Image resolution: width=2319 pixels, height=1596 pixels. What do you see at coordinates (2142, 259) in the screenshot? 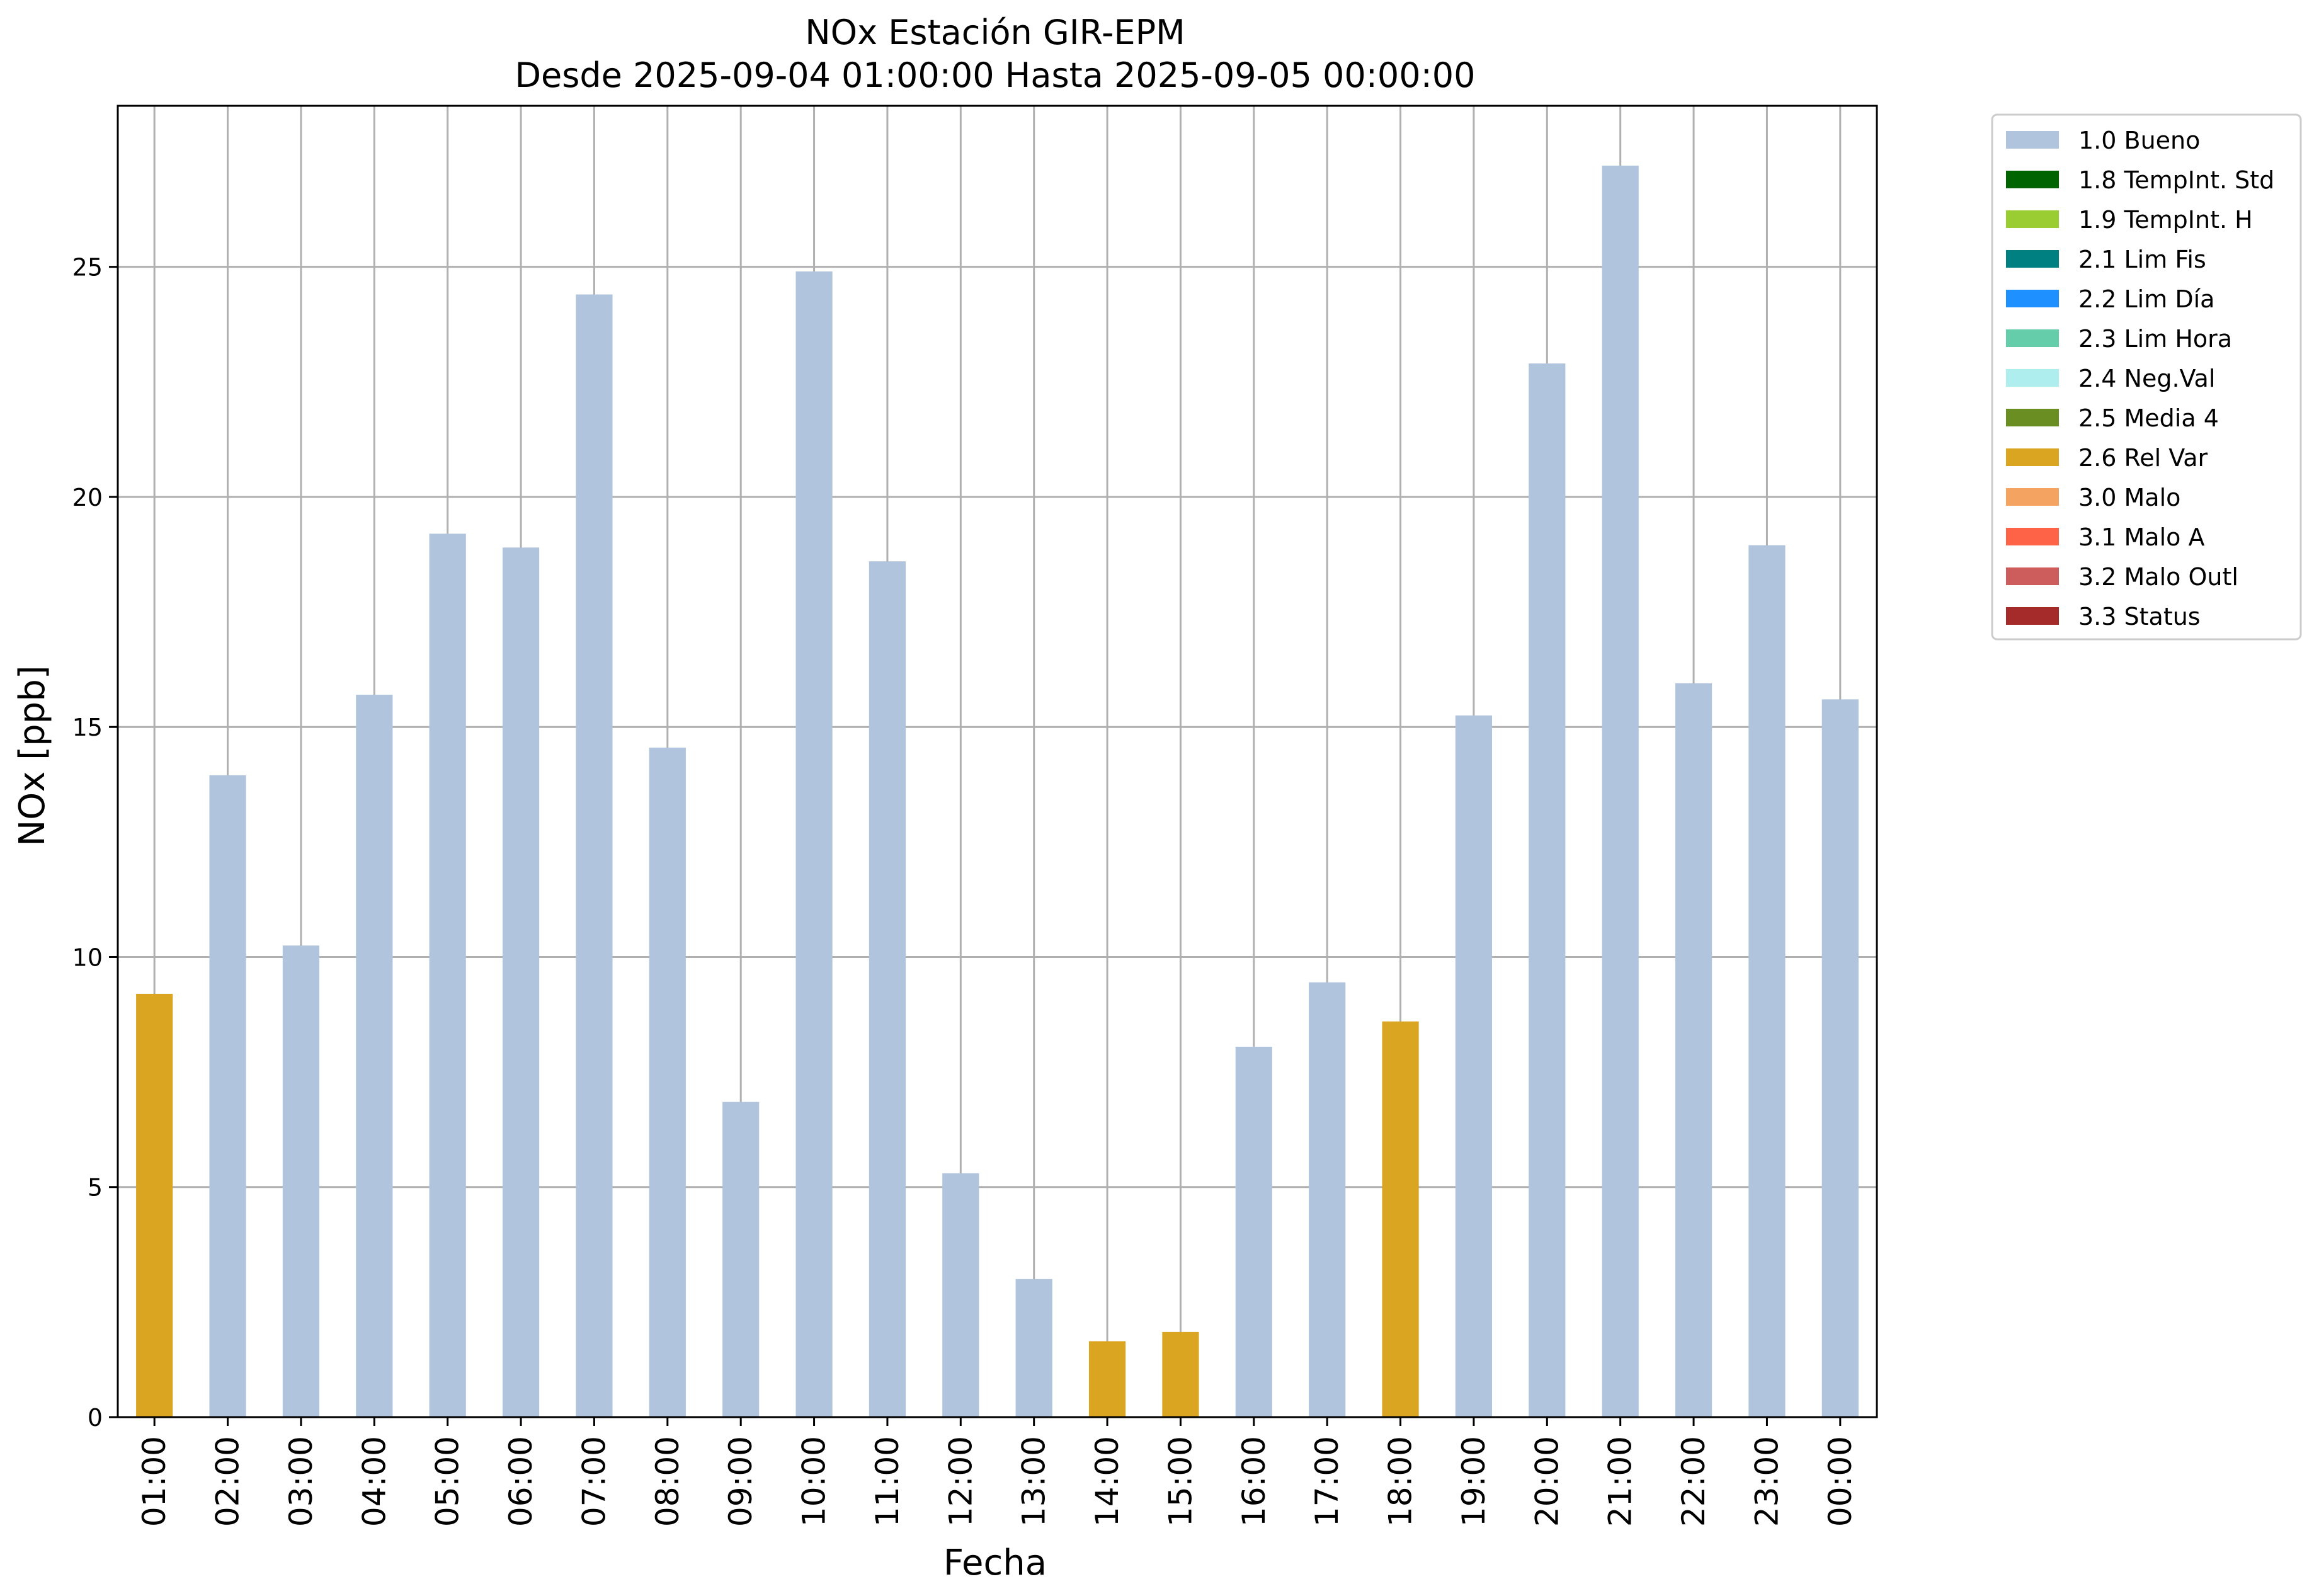
I see `legend-label: 2.1 Lim Fis` at bounding box center [2142, 259].